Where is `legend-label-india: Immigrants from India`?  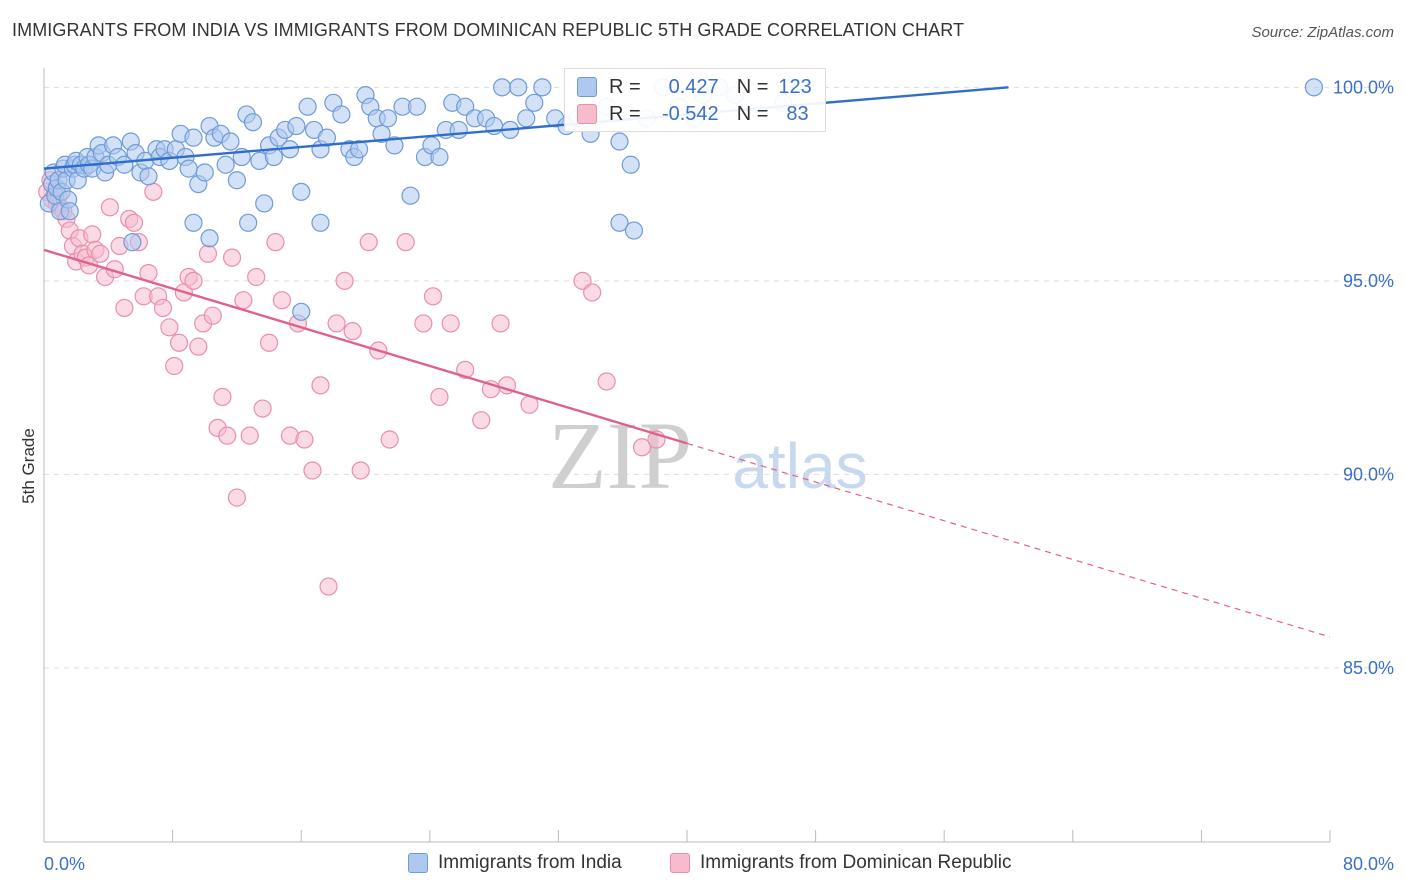
legend-label-india: Immigrants from India is located at coordinates (530, 862).